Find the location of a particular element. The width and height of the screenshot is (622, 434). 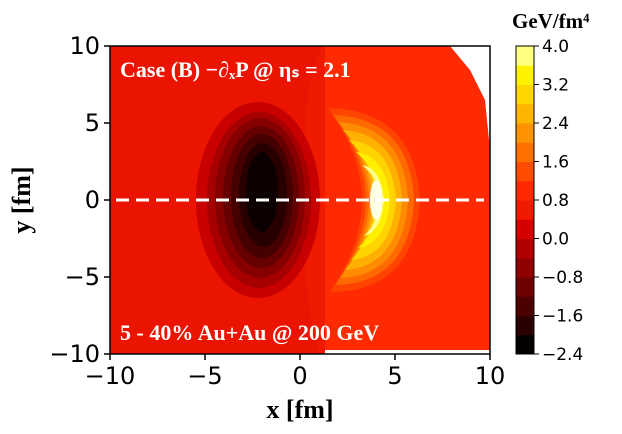

annotation-top: Case (B) −∂ₓP @ ηₛ = 2.1 is located at coordinates (235, 69).